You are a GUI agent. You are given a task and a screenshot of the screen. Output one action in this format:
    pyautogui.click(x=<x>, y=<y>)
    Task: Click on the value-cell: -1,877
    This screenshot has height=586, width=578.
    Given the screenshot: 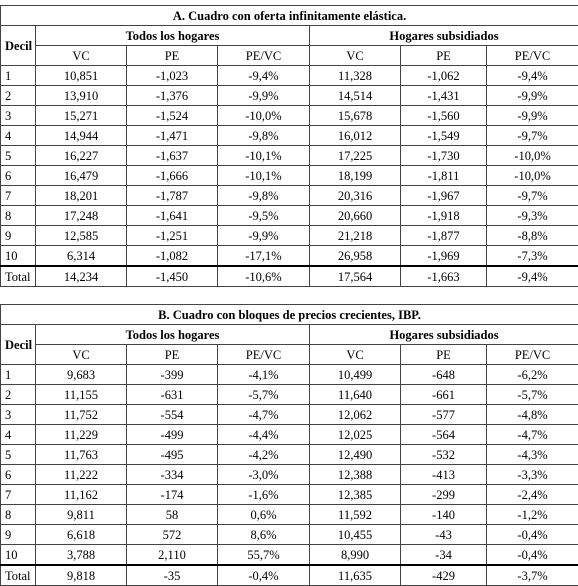 What is the action you would take?
    pyautogui.click(x=444, y=236)
    